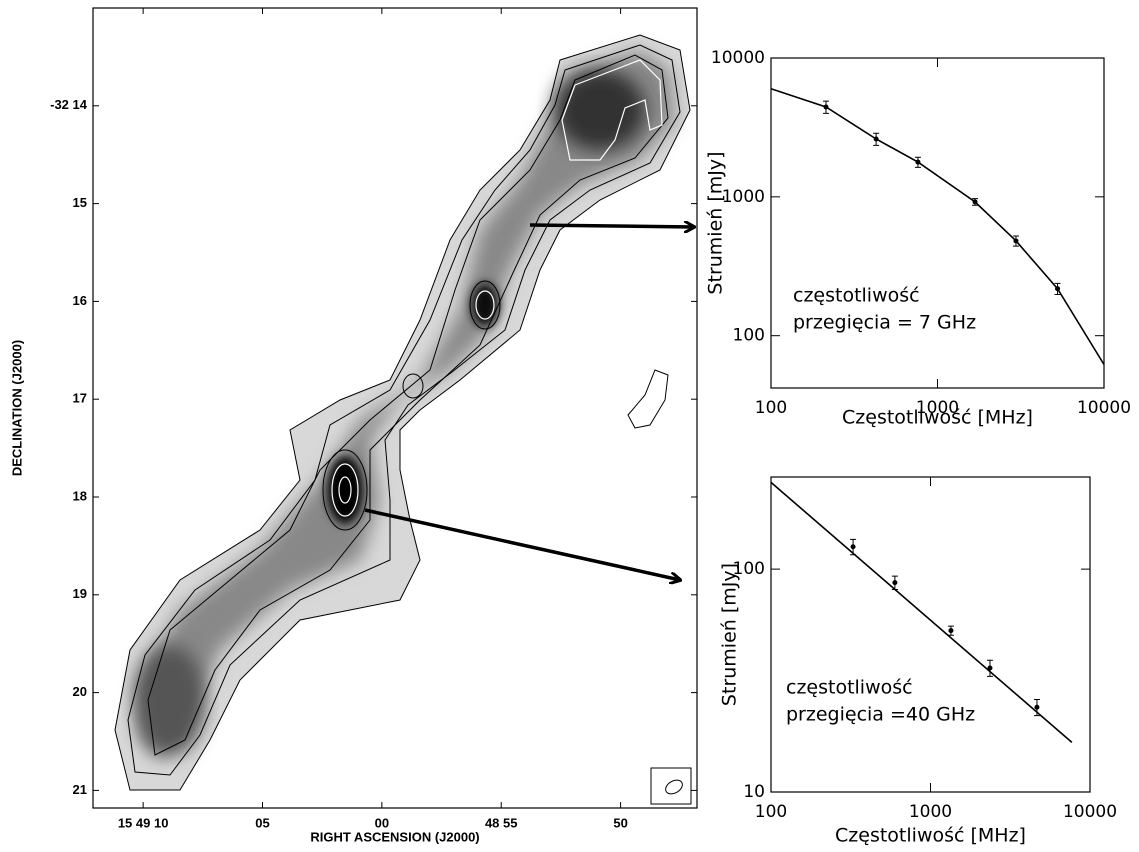  What do you see at coordinates (80, 495) in the screenshot?
I see `y-tick-label: 18` at bounding box center [80, 495].